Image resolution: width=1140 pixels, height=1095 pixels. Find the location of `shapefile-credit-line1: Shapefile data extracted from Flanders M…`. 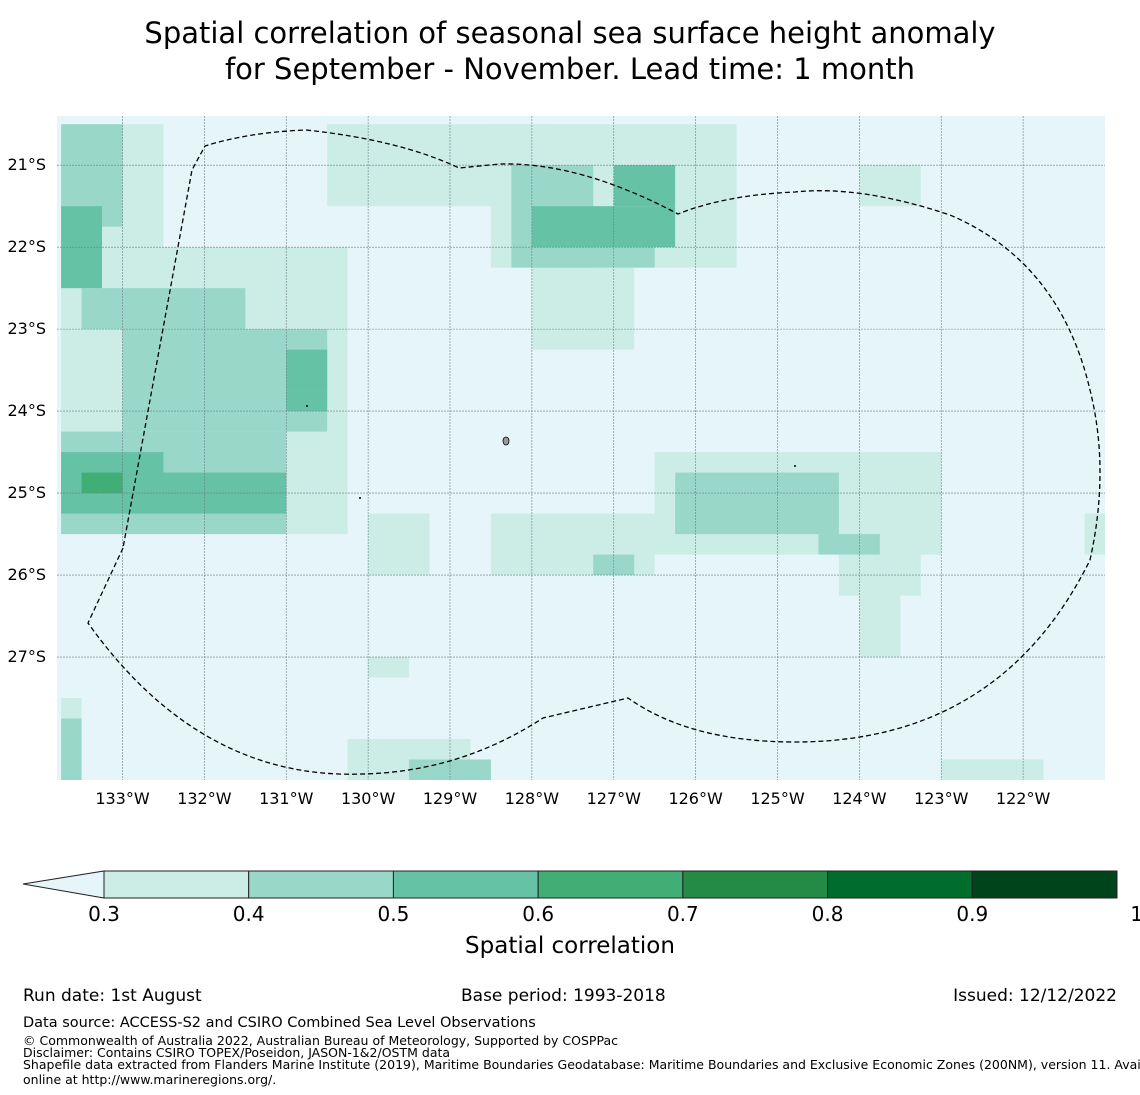

shapefile-credit-line1: Shapefile data extracted from Flanders M… is located at coordinates (581, 1064).